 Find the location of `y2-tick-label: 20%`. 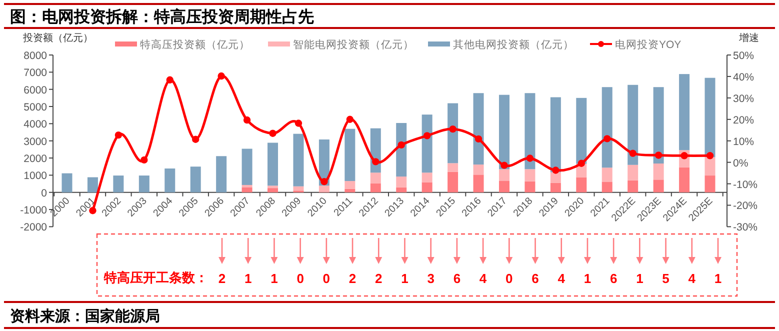

y2-tick-label: 20% is located at coordinates (743, 120).